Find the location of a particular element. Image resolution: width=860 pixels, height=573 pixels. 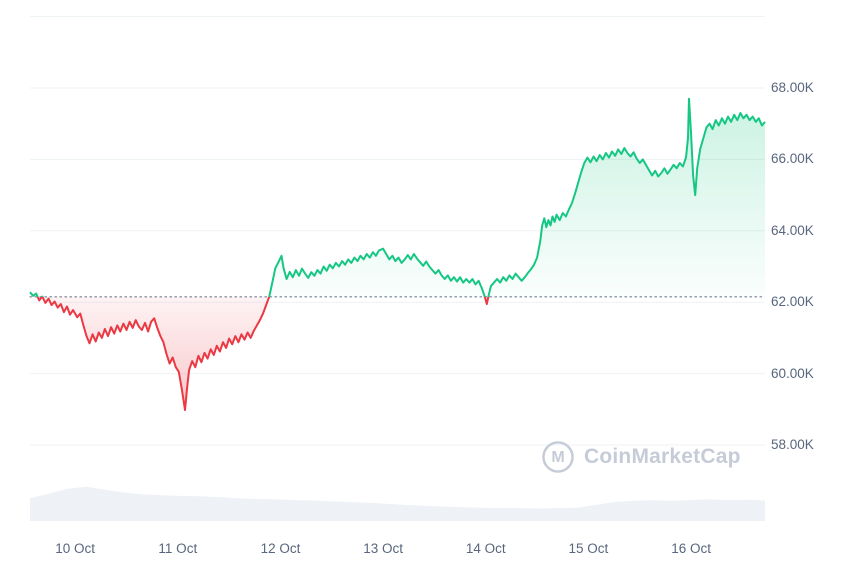

x-axis-label: 12 Oct is located at coordinates (280, 548).